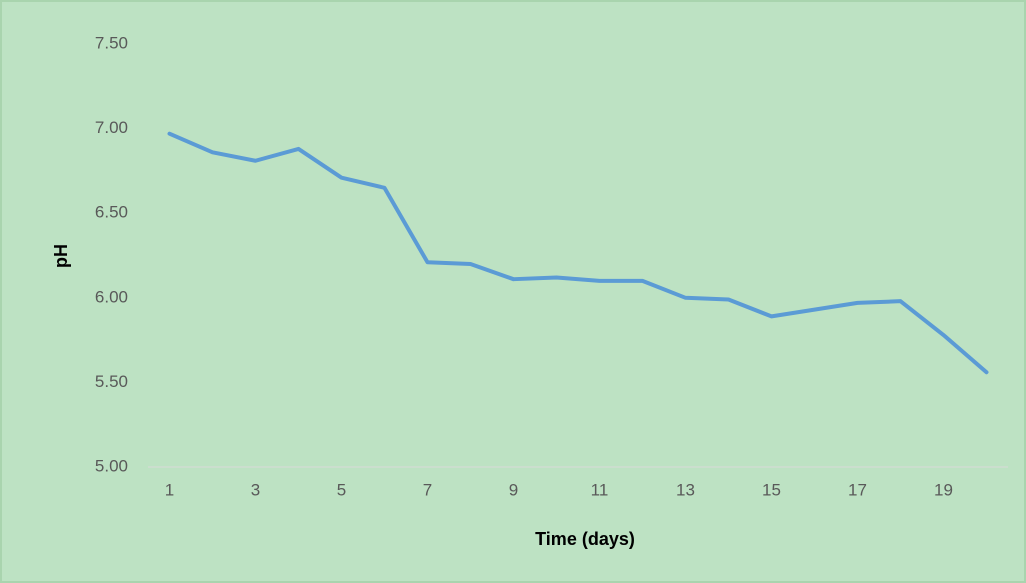 Image resolution: width=1026 pixels, height=583 pixels. Describe the element at coordinates (61, 256) in the screenshot. I see `y-axis-title: pH` at that location.